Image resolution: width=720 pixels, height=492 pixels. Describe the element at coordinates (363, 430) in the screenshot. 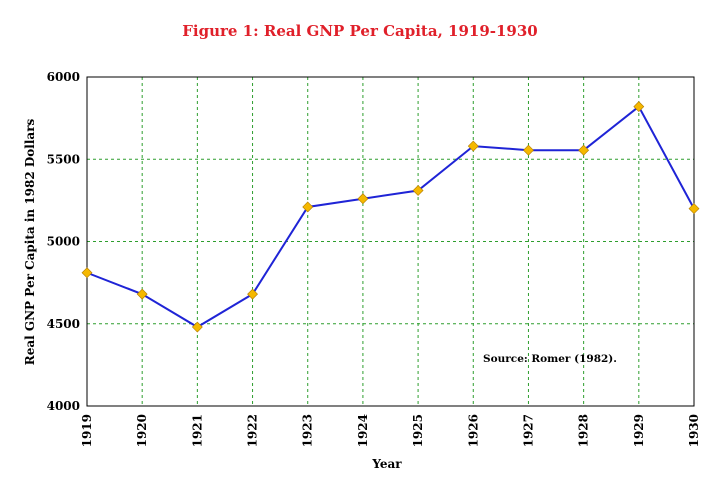

I see `x-tick-label: 1924` at that location.